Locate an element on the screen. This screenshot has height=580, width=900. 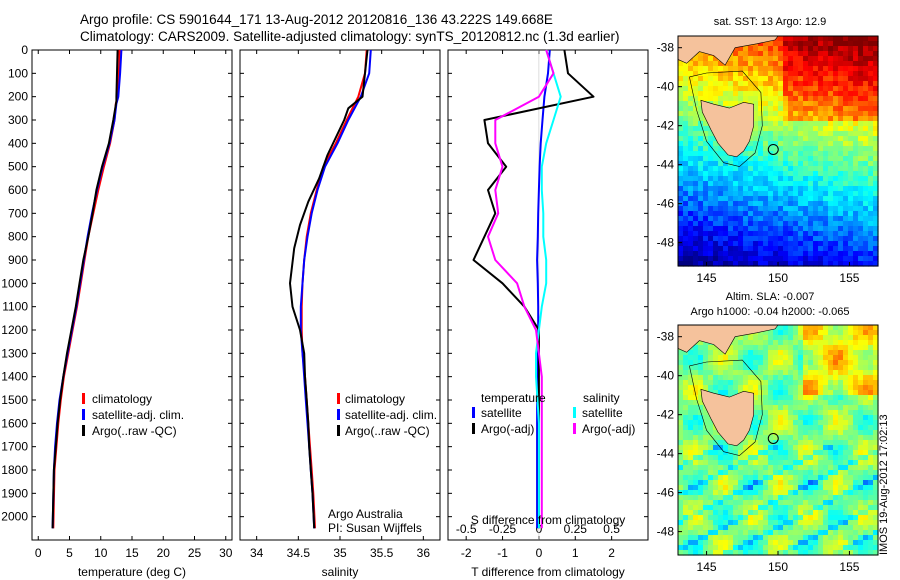
y-tick-label: 800 is located at coordinates (18, 237).